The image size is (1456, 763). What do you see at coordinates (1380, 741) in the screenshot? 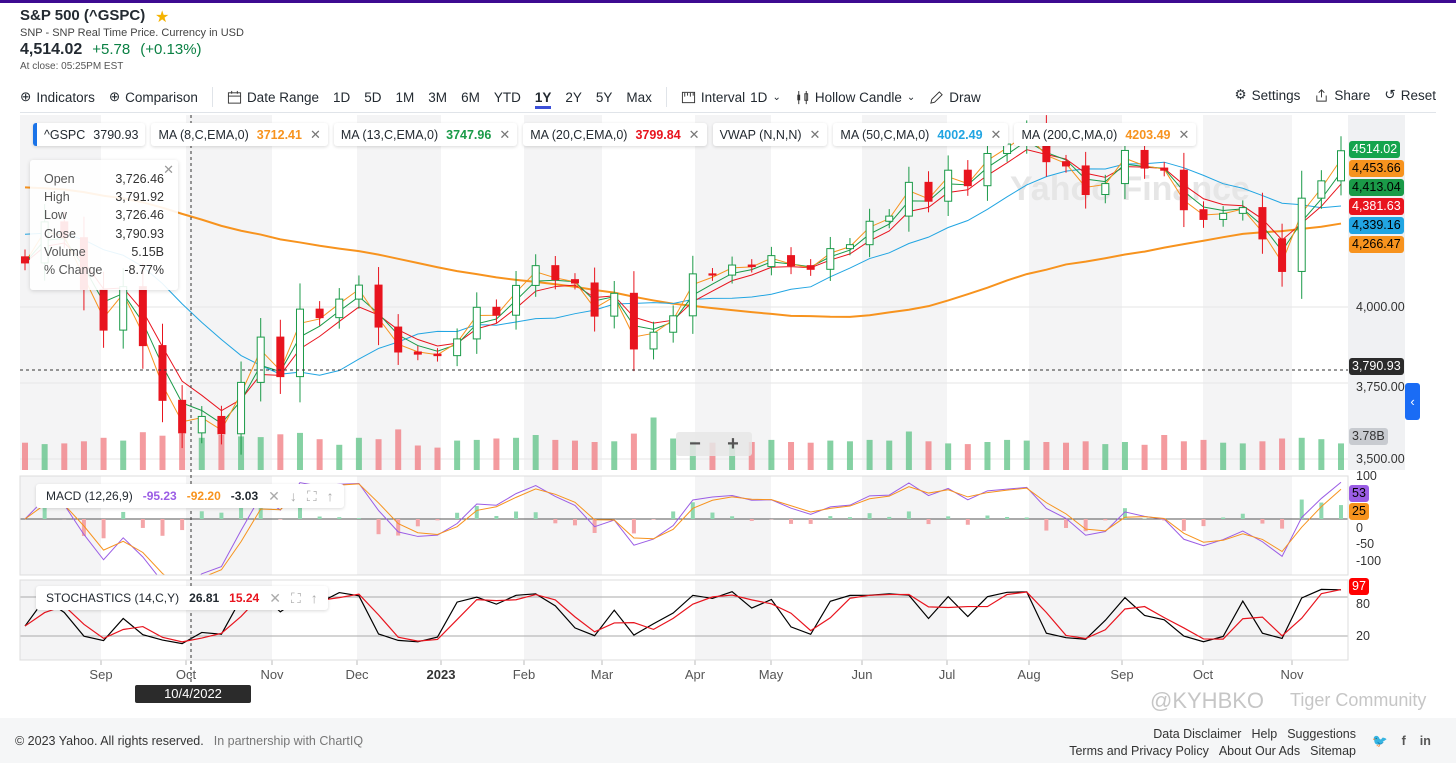
I see `twitter-icon: 🐦` at bounding box center [1380, 741].